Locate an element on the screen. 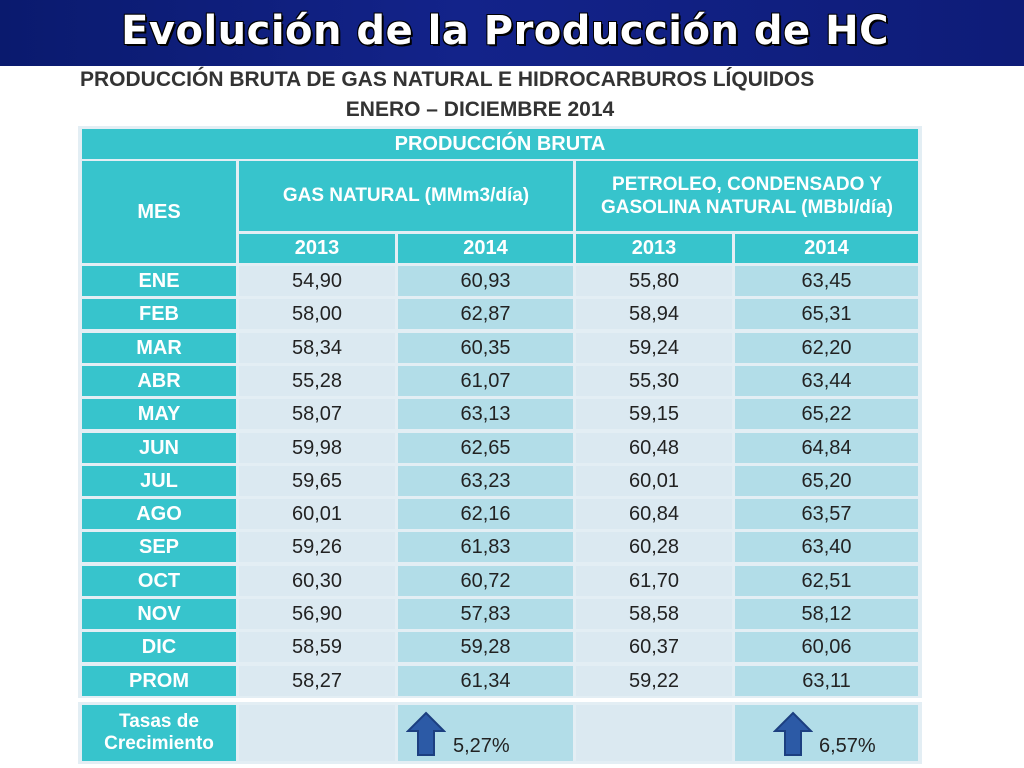 The height and width of the screenshot is (768, 1024). gas-2014-cell: 57,83 is located at coordinates (485, 614).